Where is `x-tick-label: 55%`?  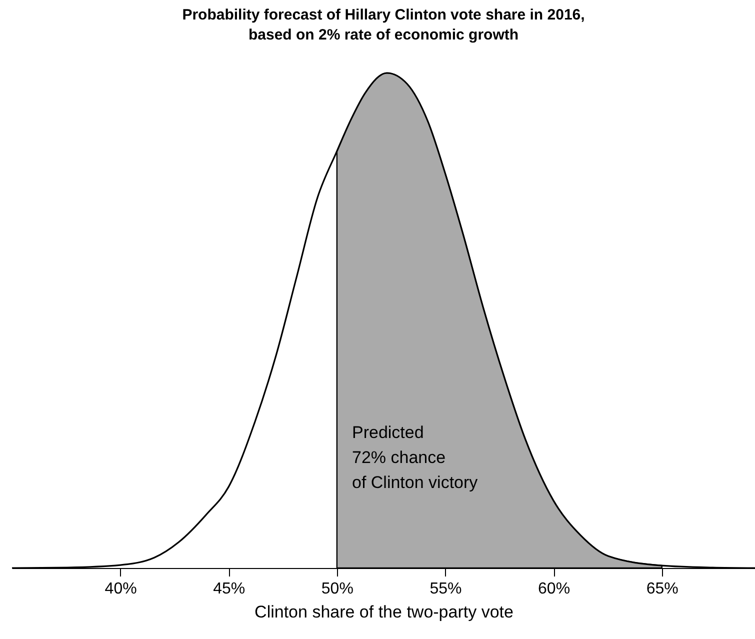 x-tick-label: 55% is located at coordinates (446, 589).